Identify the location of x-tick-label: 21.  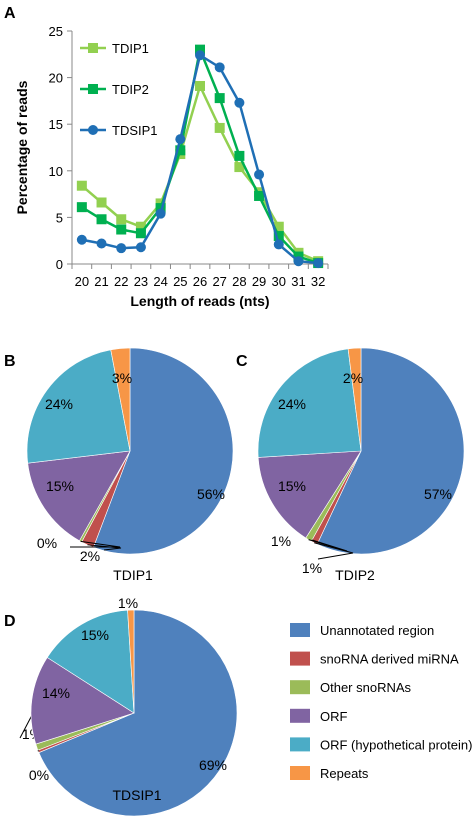
(101, 281).